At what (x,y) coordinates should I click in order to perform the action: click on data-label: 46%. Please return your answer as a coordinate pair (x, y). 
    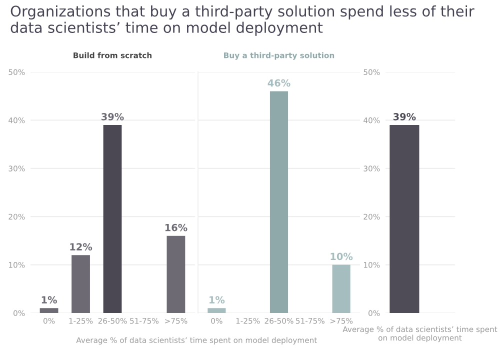
    Looking at the image, I should click on (279, 83).